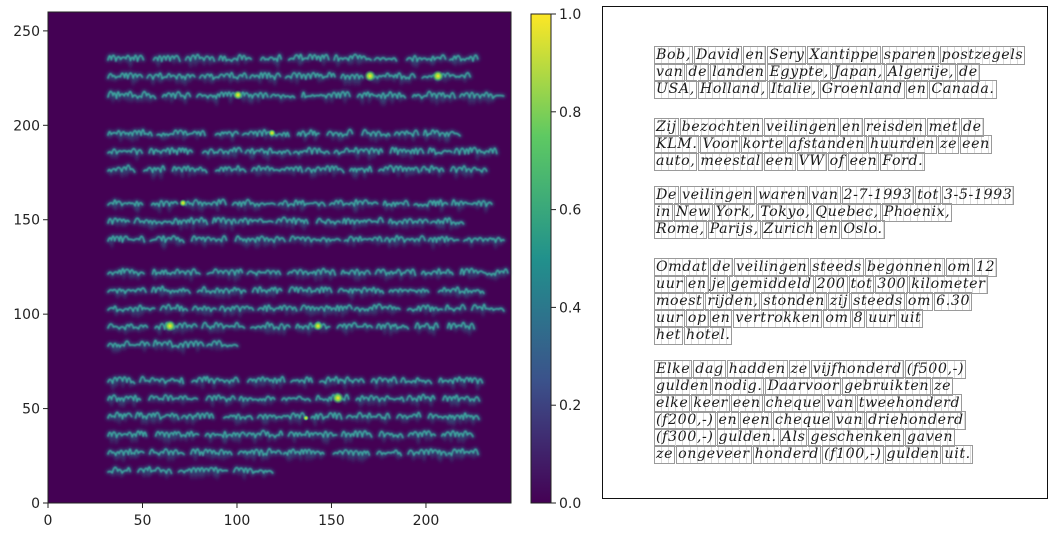  What do you see at coordinates (782, 195) in the screenshot?
I see `word-bounding-box: waren` at bounding box center [782, 195].